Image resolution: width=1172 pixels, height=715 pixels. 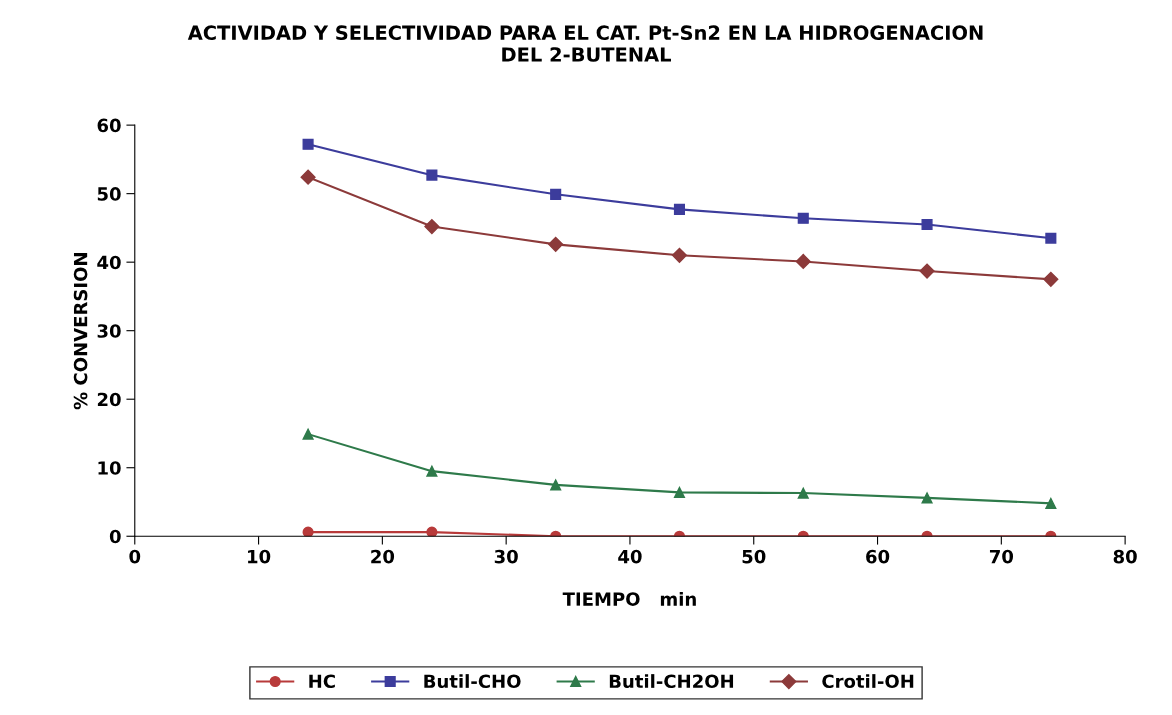 What do you see at coordinates (585, 43) in the screenshot?
I see `chart-title: ACTIVIDAD Y SELECTIVIDAD PARA EL CAT. Pt-Sn2 EN LA HIDROGENACION DEL 2-BUTENAL` at bounding box center [585, 43].